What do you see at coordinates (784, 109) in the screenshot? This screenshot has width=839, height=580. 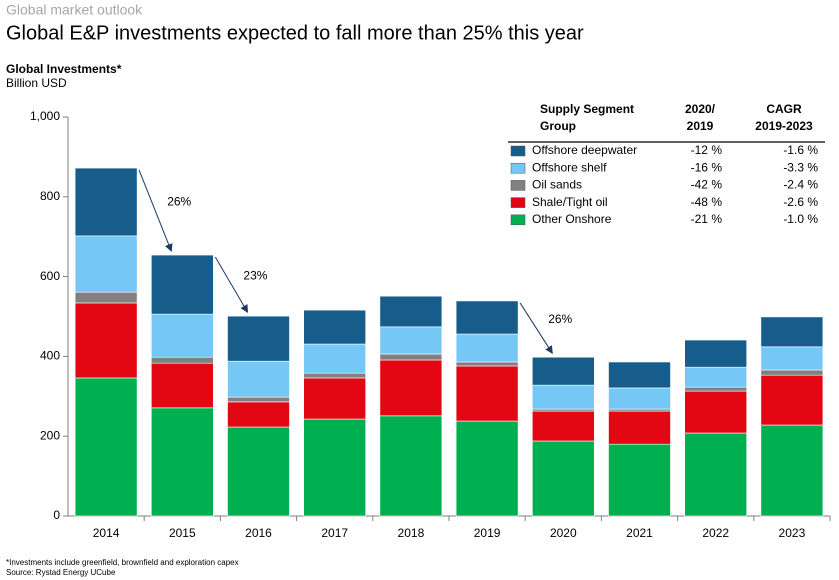 I see `legend-header: CAGR` at bounding box center [784, 109].